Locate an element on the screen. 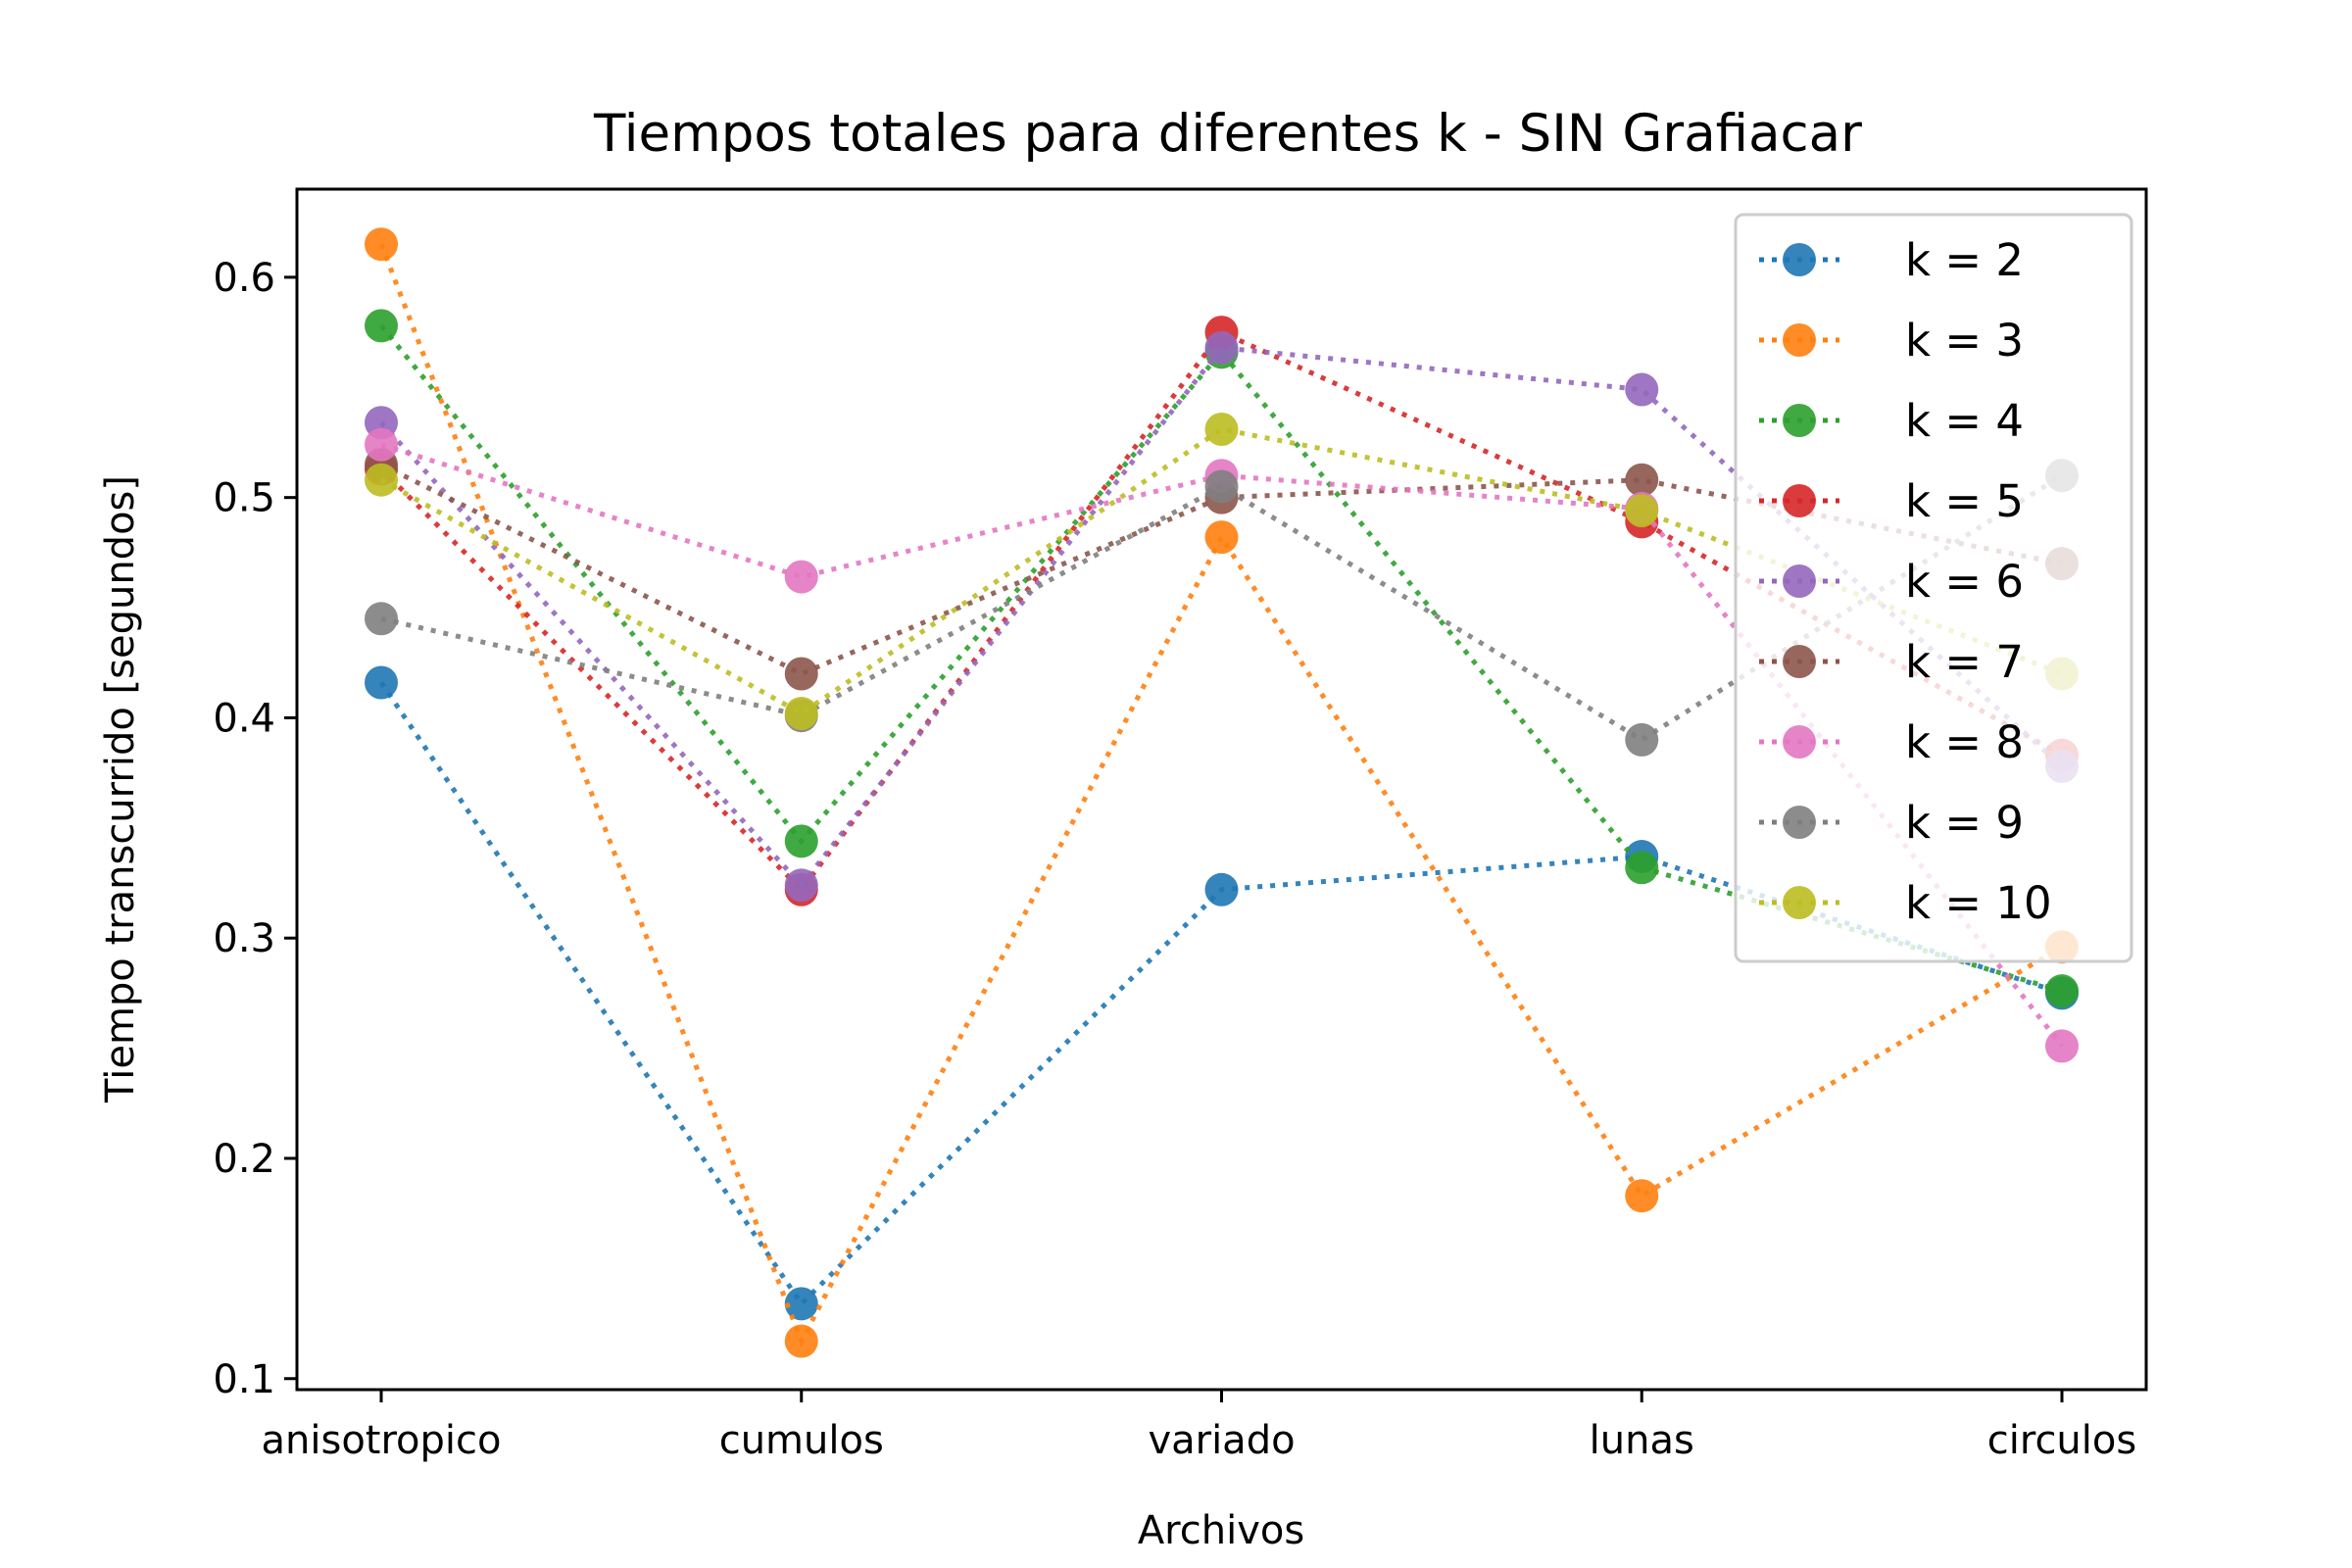  x-tick-label-variado: variado is located at coordinates (1221, 1440).